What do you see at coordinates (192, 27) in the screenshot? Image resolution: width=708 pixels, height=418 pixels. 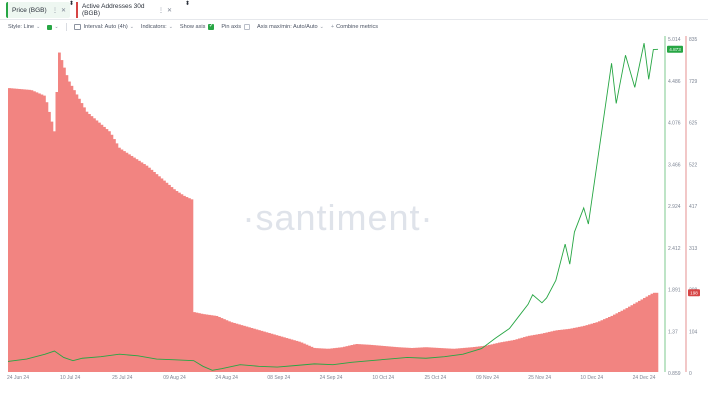 I see `show-axis-label: Show axis` at bounding box center [192, 27].